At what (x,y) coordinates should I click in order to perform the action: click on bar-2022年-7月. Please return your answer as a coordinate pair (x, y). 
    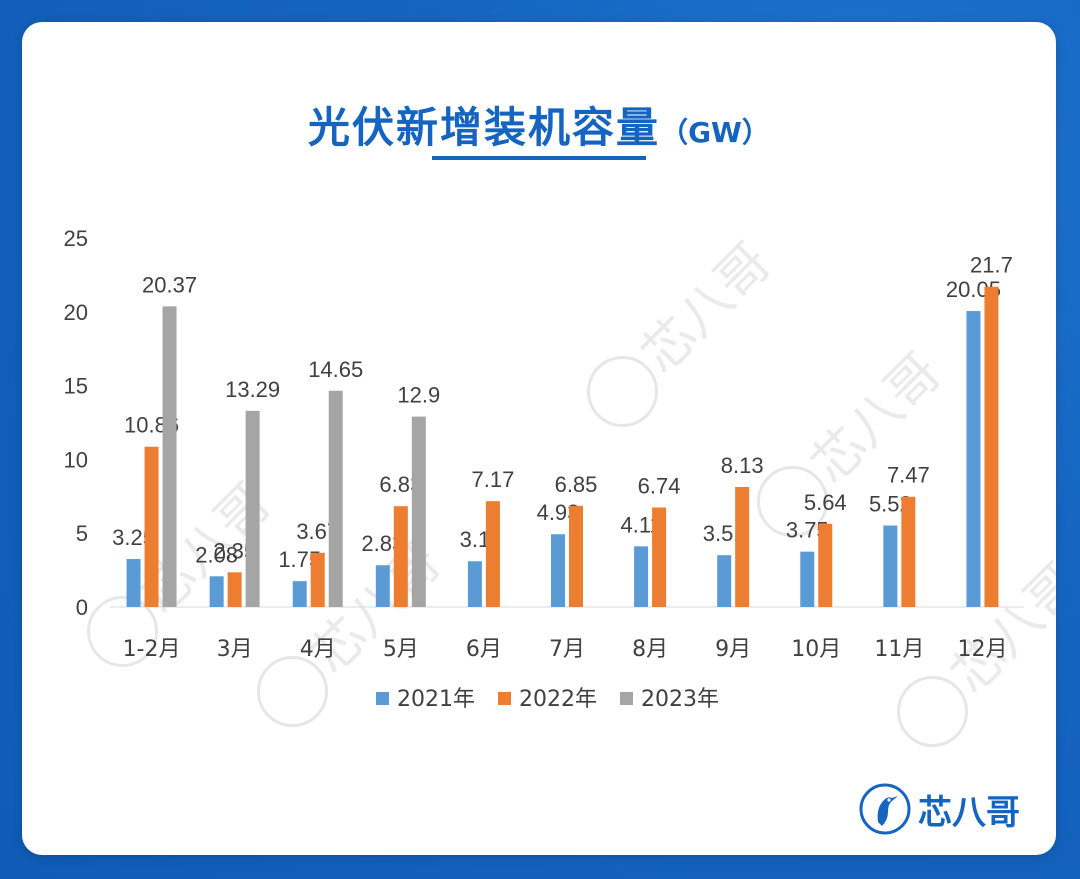
    Looking at the image, I should click on (576, 556).